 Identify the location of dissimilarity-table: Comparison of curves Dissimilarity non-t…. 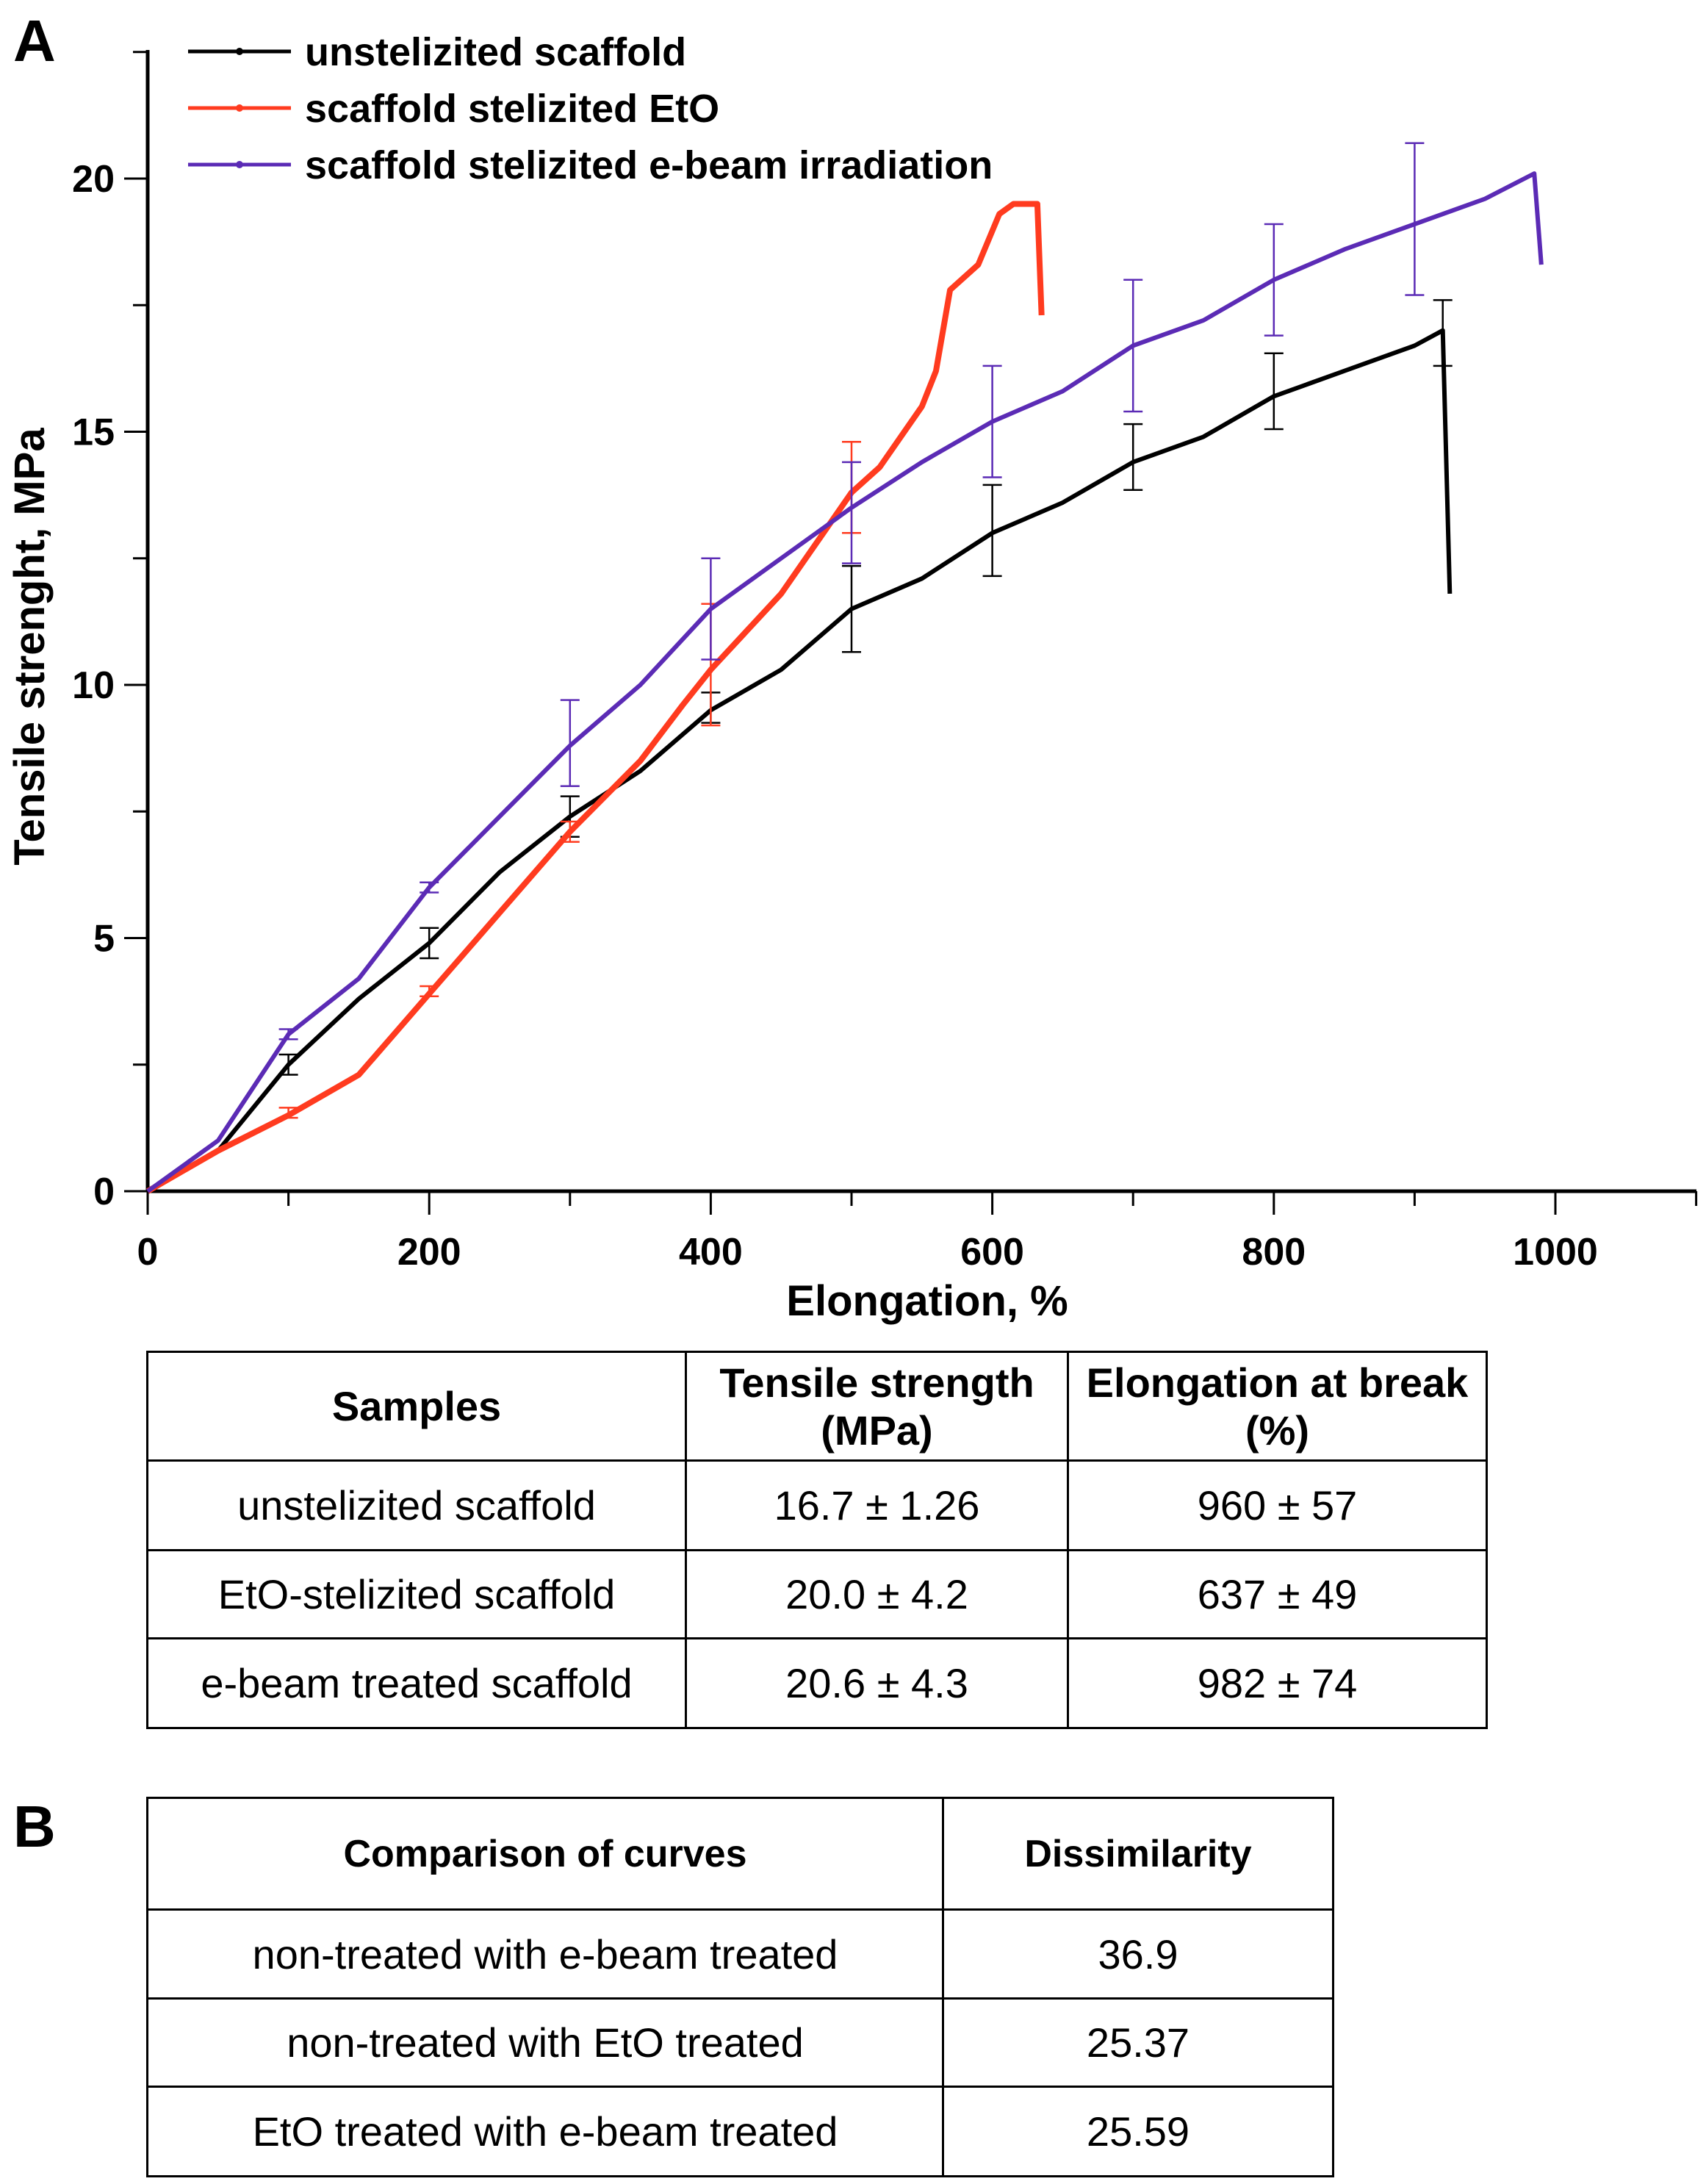
(740, 1987).